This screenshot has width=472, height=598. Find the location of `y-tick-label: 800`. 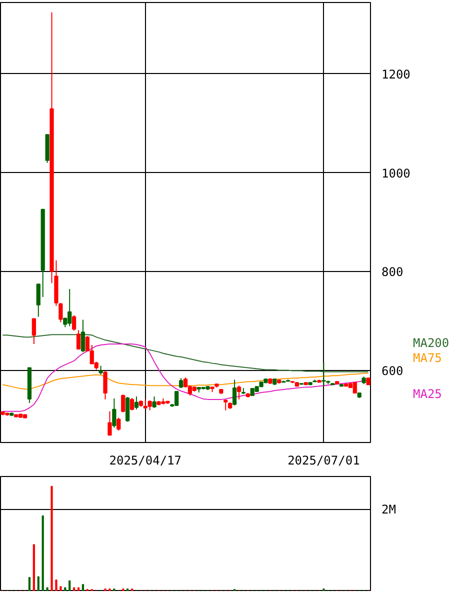

y-tick-label: 800 is located at coordinates (393, 272).